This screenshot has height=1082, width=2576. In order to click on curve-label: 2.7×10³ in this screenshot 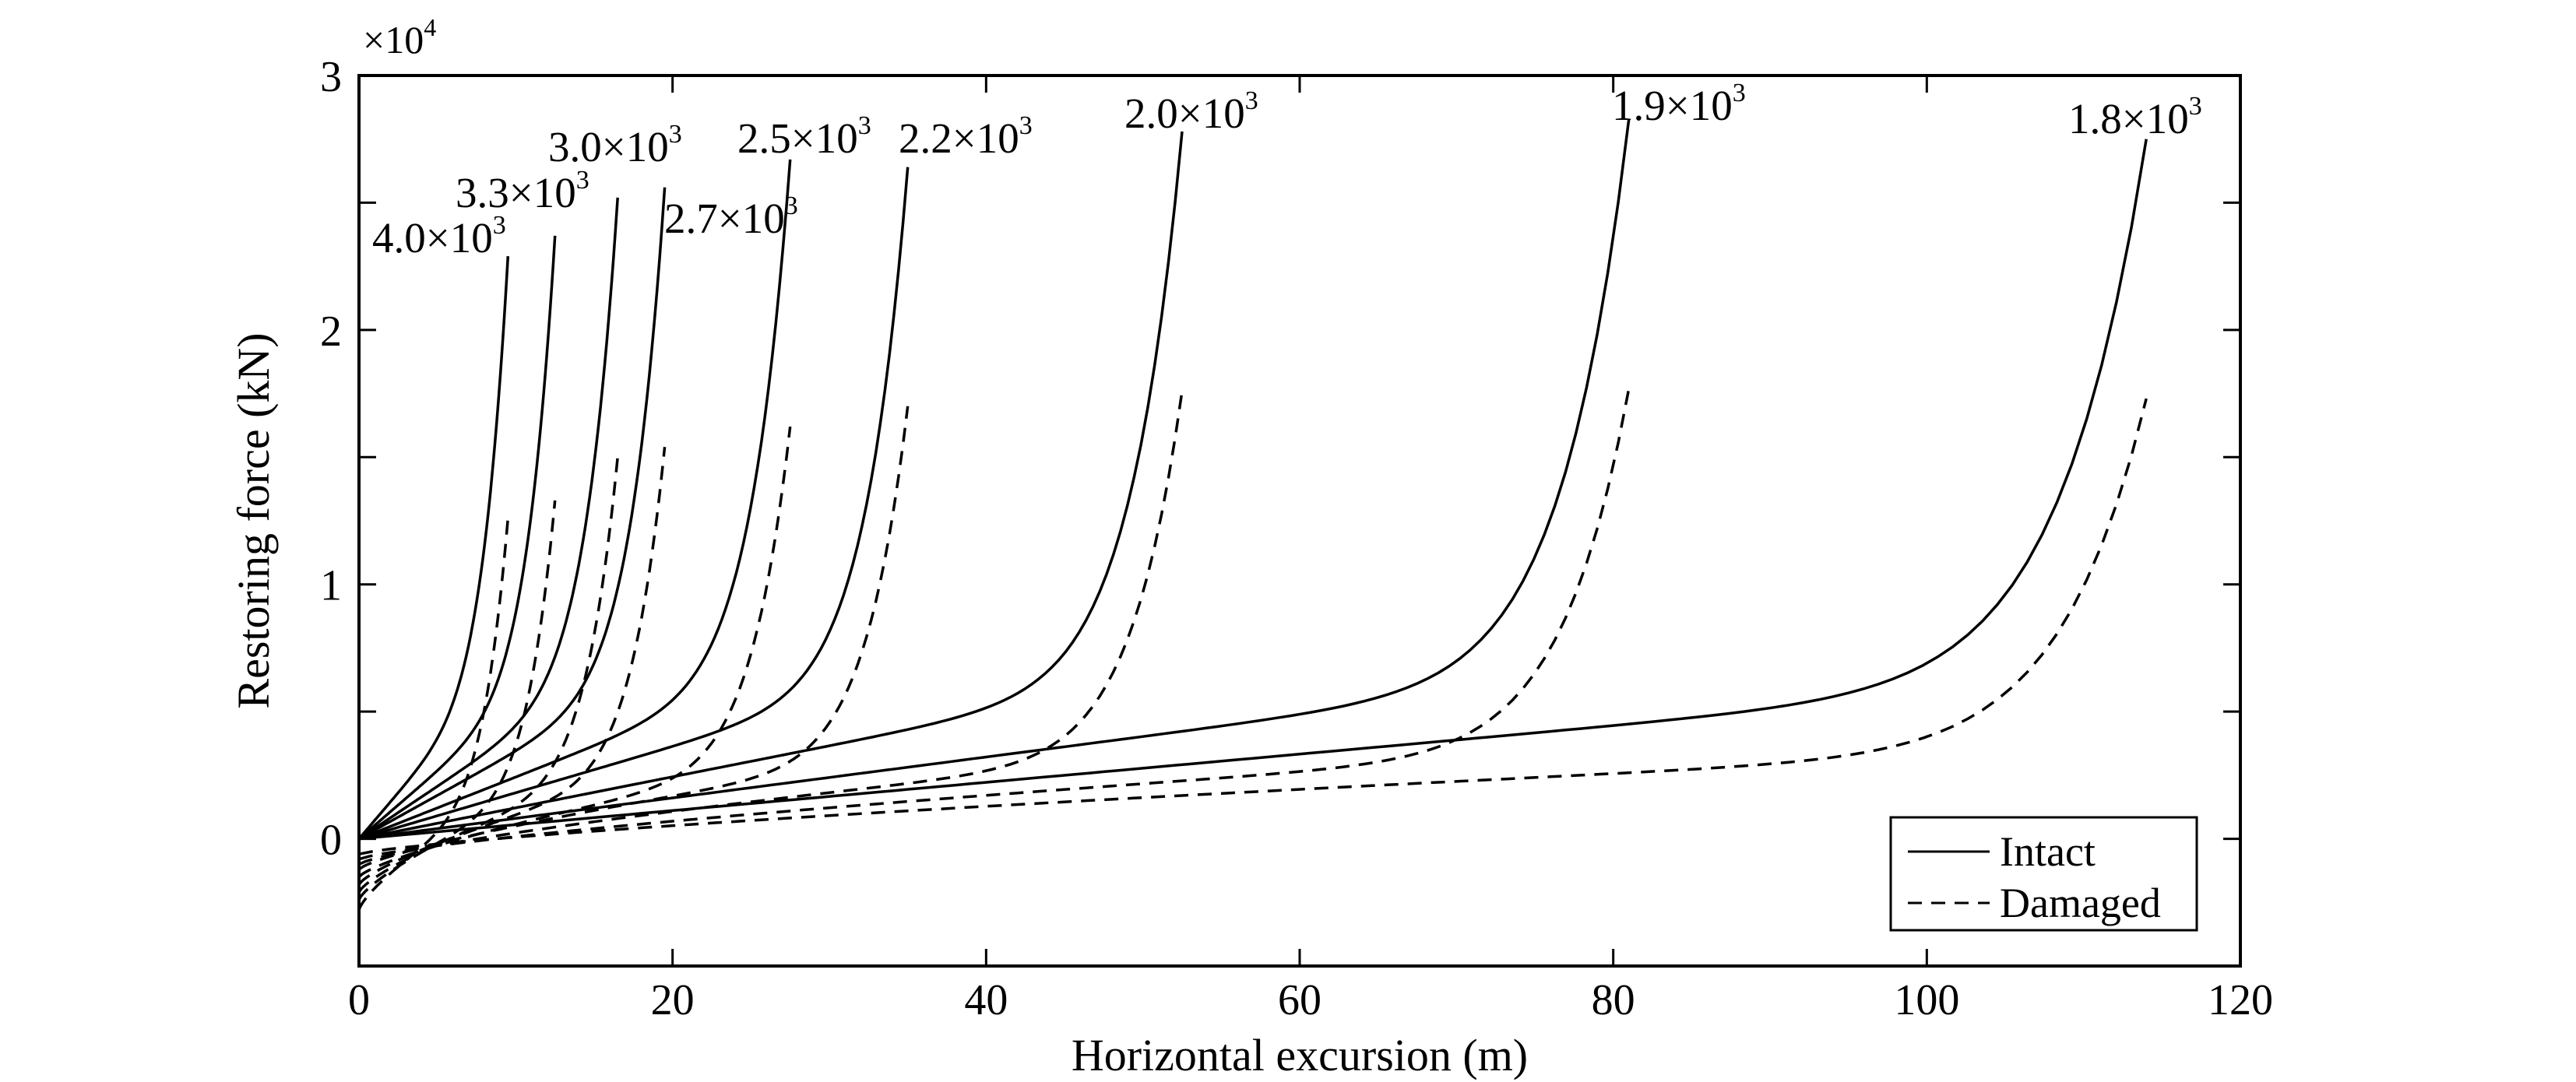, I will do `click(731, 216)`.